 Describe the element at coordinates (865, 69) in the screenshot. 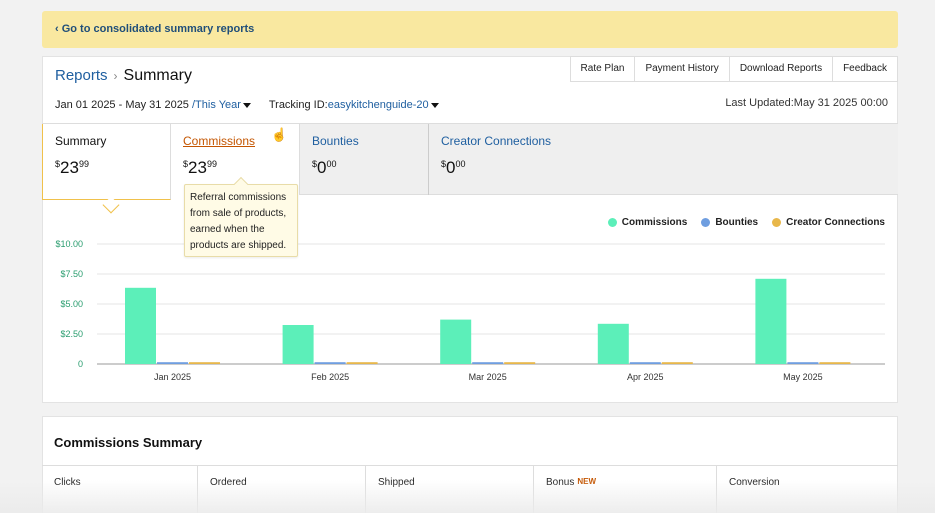

I see `feedback-button: Feedback` at that location.